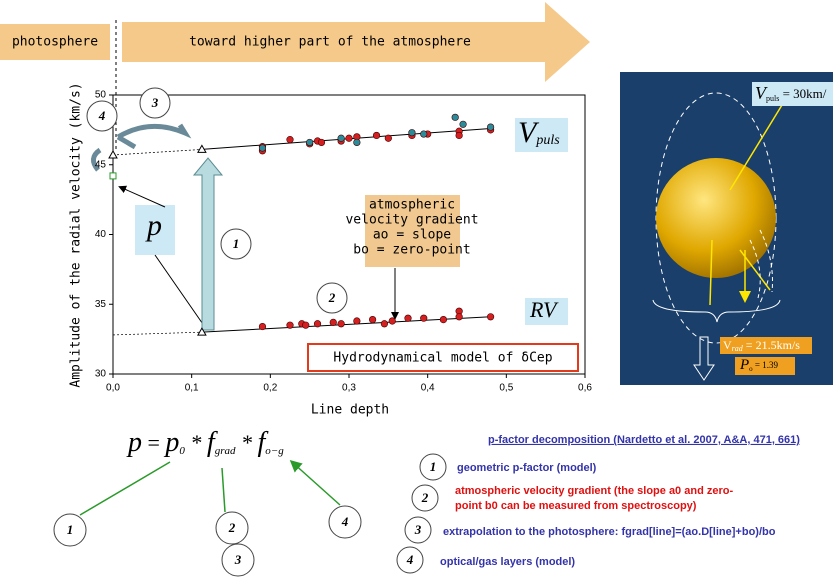  I want to click on vrad-value: Vrad = 21.5km/s, so click(761, 345).